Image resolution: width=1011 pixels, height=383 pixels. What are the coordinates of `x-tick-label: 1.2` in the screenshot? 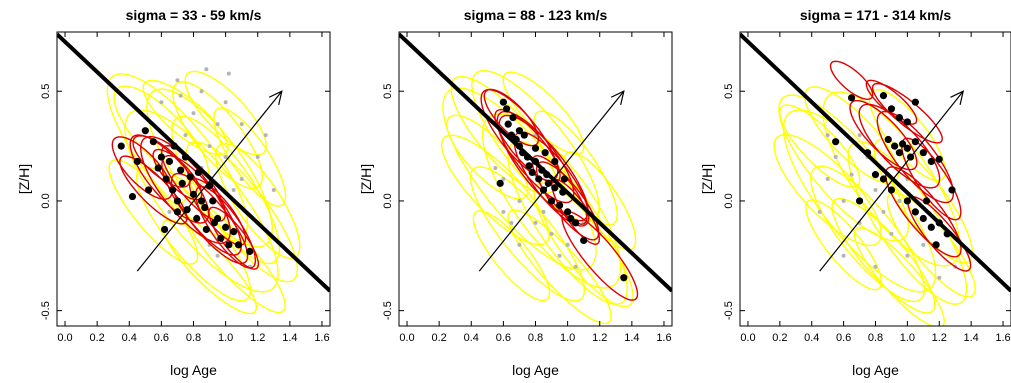 It's located at (257, 338).